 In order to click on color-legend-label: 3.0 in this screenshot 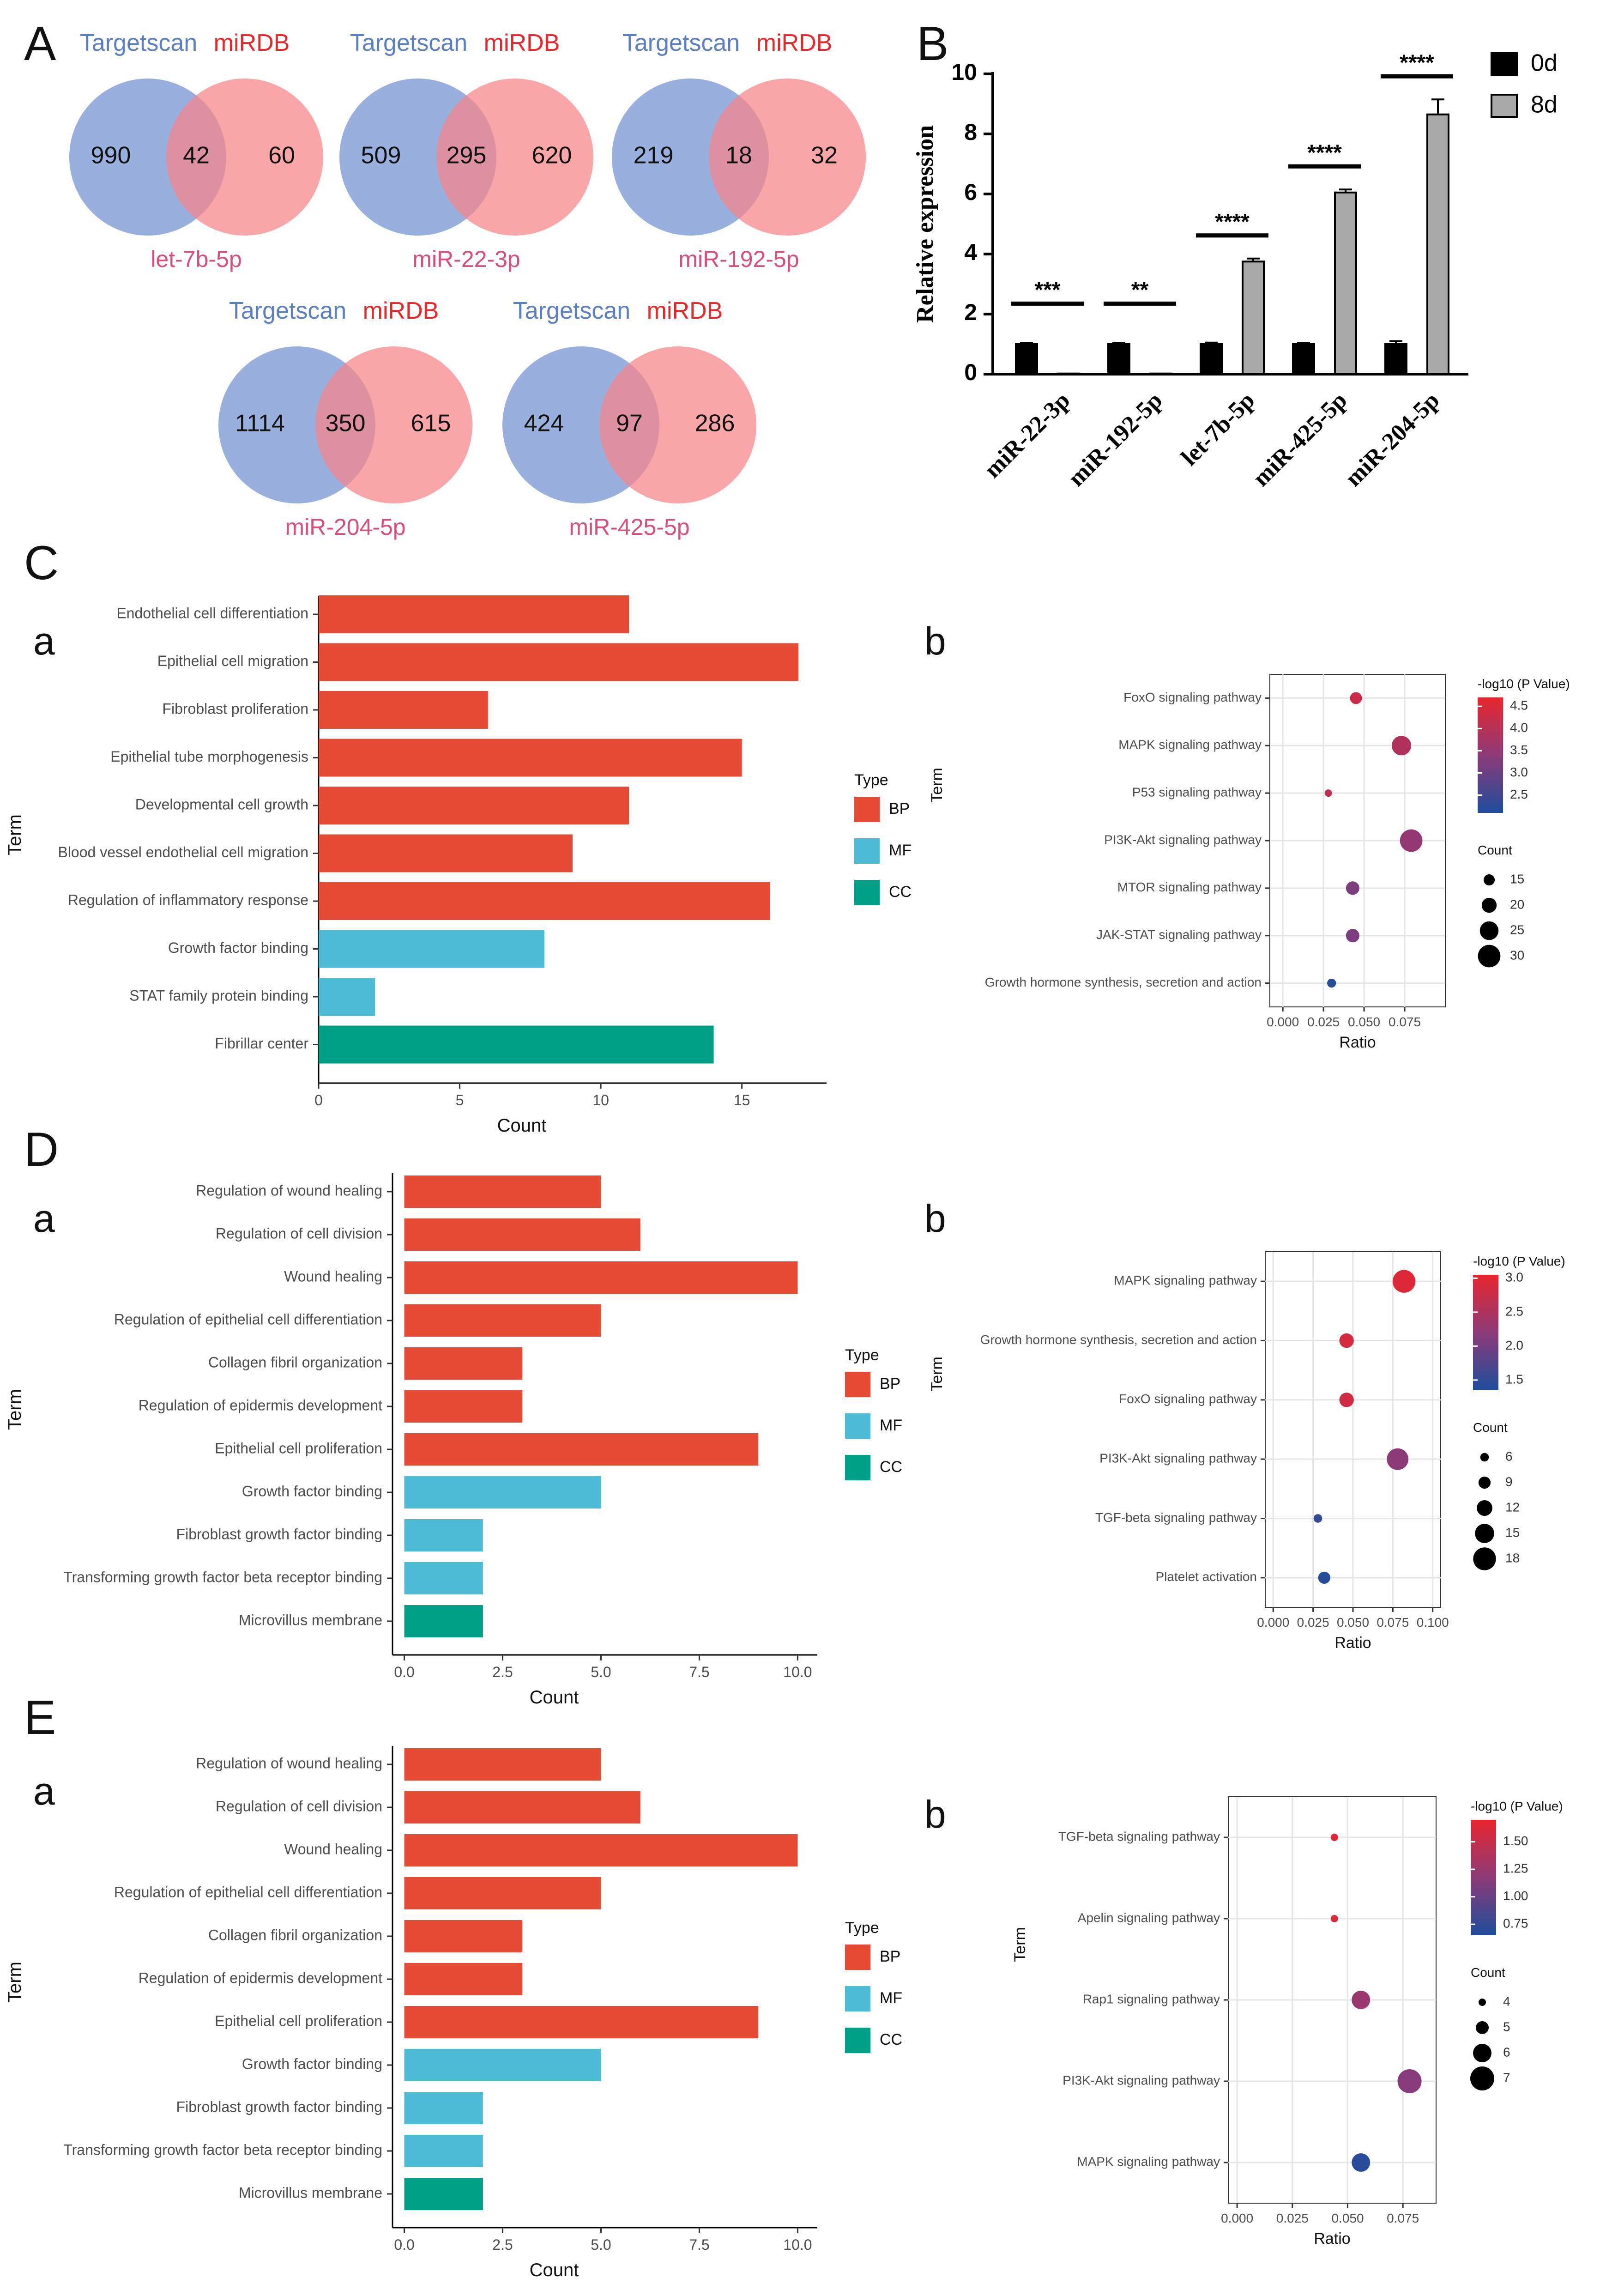, I will do `click(1514, 1277)`.